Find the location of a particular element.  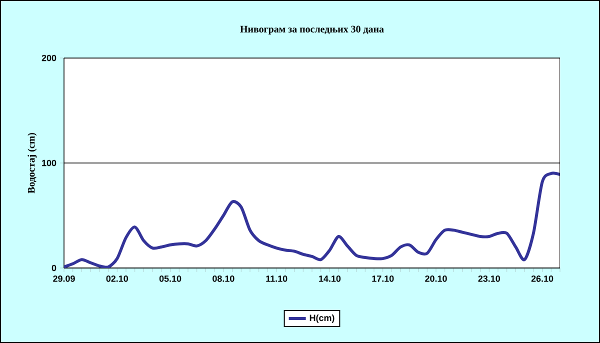

x-tick-label: 14.10 is located at coordinates (330, 279).